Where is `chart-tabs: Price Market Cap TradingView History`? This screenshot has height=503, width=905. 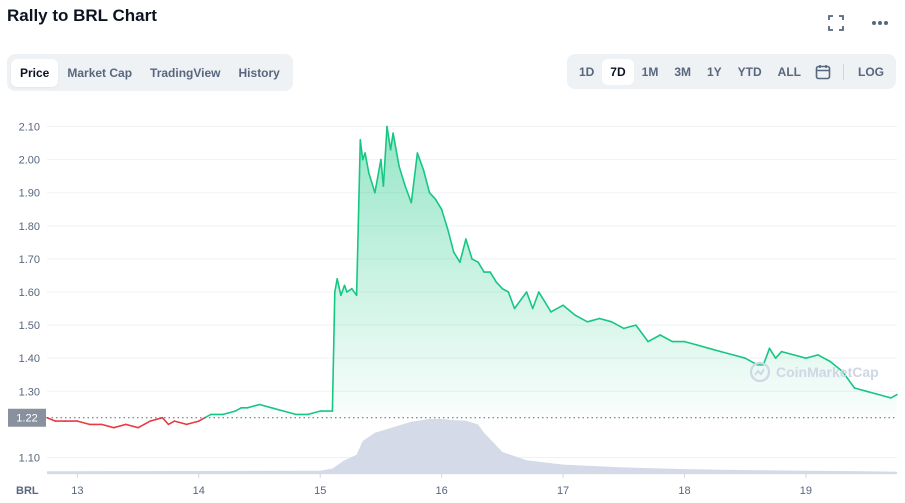 chart-tabs: Price Market Cap TradingView History is located at coordinates (150, 72).